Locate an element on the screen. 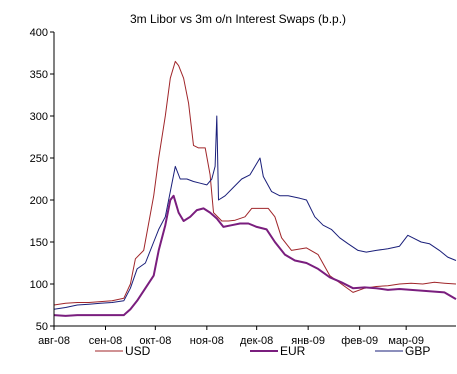 The width and height of the screenshot is (457, 374). x-tick-label: янв-09 is located at coordinates (308, 341).